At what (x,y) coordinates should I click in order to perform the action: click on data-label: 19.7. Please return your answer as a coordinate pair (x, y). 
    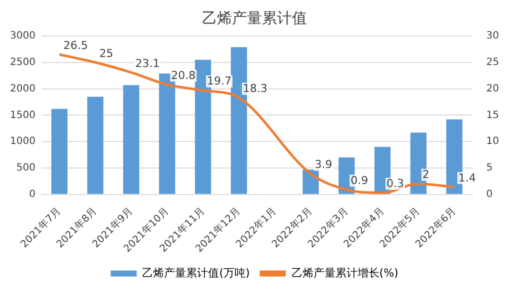
    Looking at the image, I should click on (219, 81).